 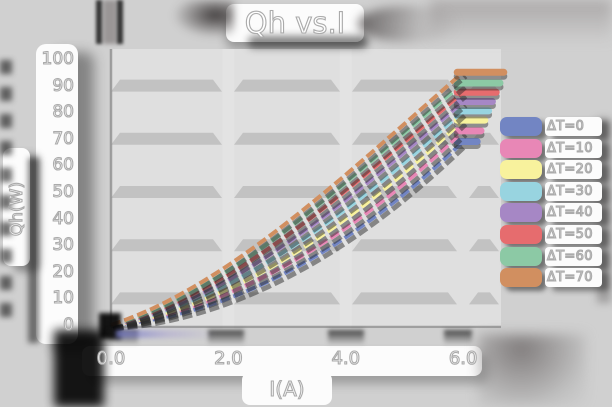 What do you see at coordinates (63, 271) in the screenshot?
I see `y-tick-label: 20` at bounding box center [63, 271].